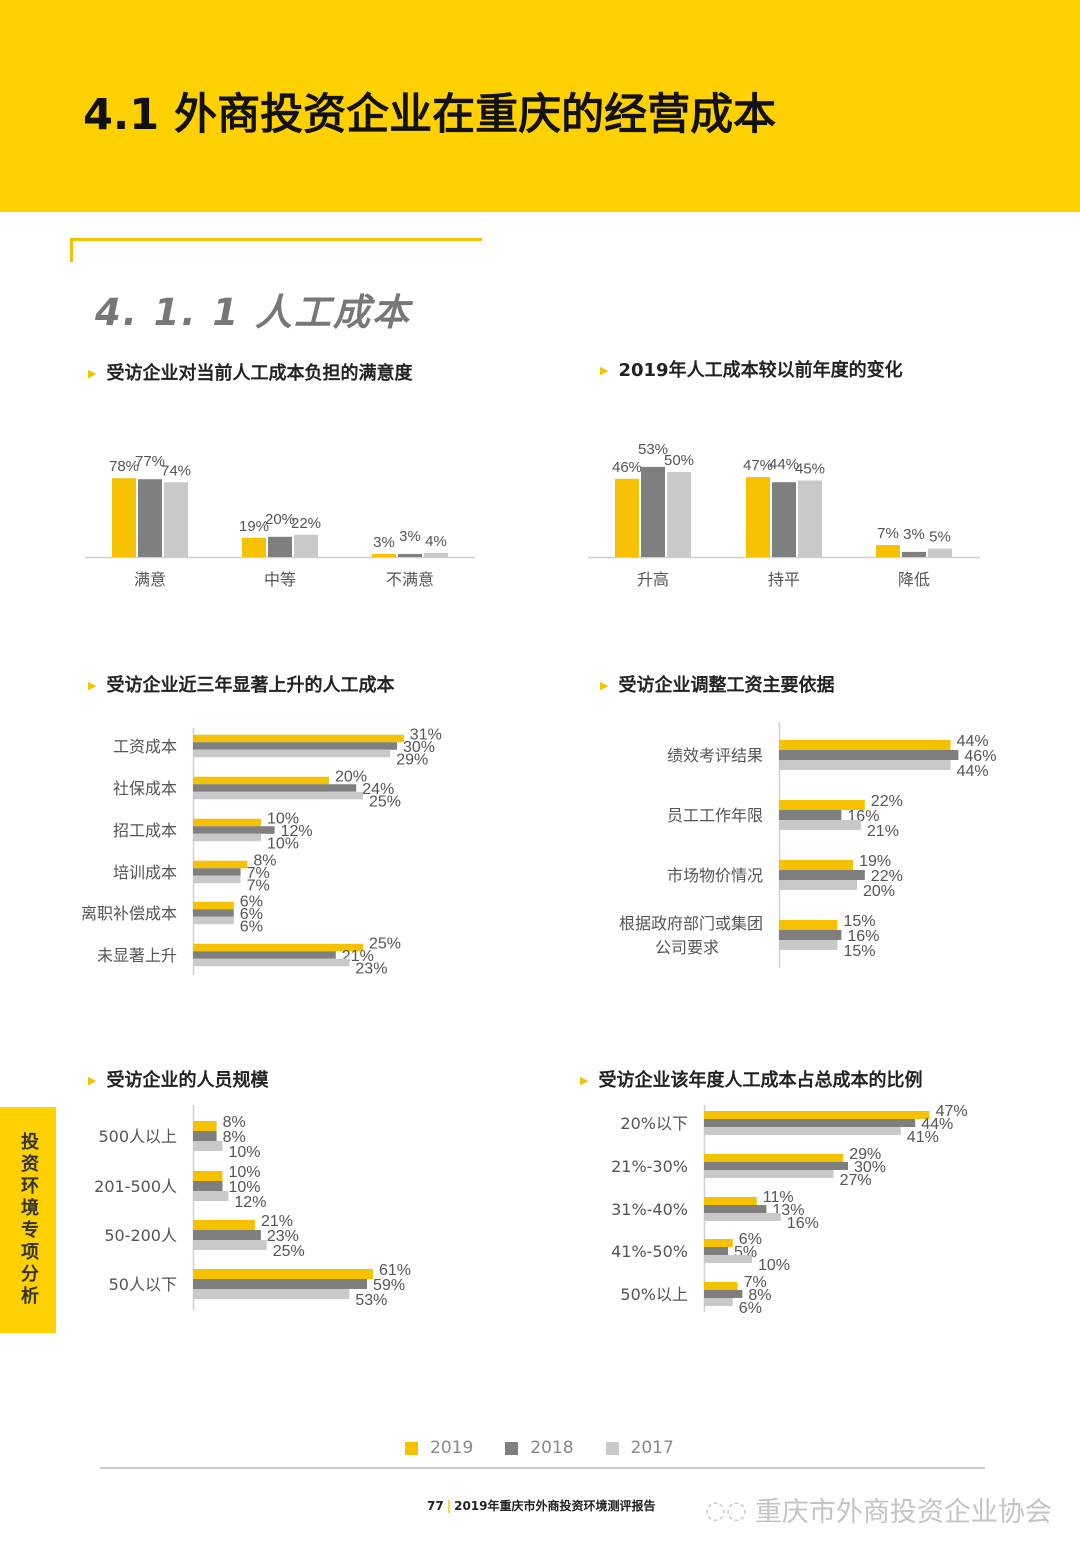 This screenshot has height=1559, width=1080. I want to click on category-label: 20%以下, so click(654, 1123).